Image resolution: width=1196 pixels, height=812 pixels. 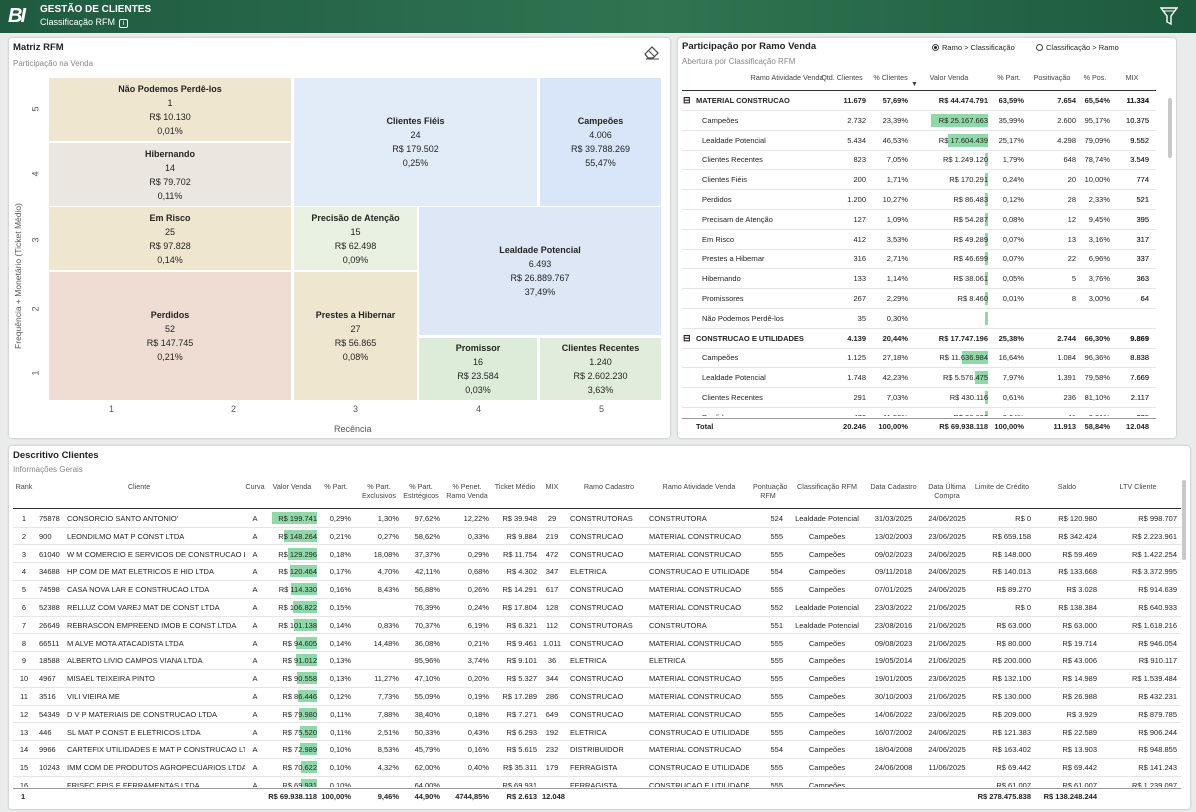 I want to click on rfm-tile: Precisão de Atenção 15 R$ 62.498 0,09%, so click(x=355, y=238).